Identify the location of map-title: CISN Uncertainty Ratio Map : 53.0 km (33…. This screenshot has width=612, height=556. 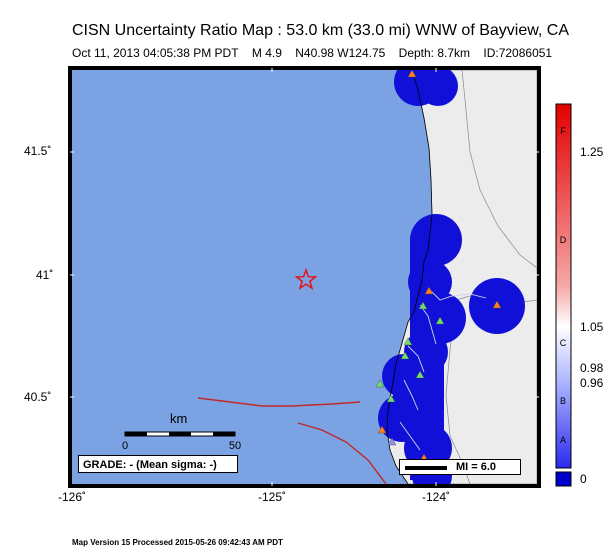
(321, 30).